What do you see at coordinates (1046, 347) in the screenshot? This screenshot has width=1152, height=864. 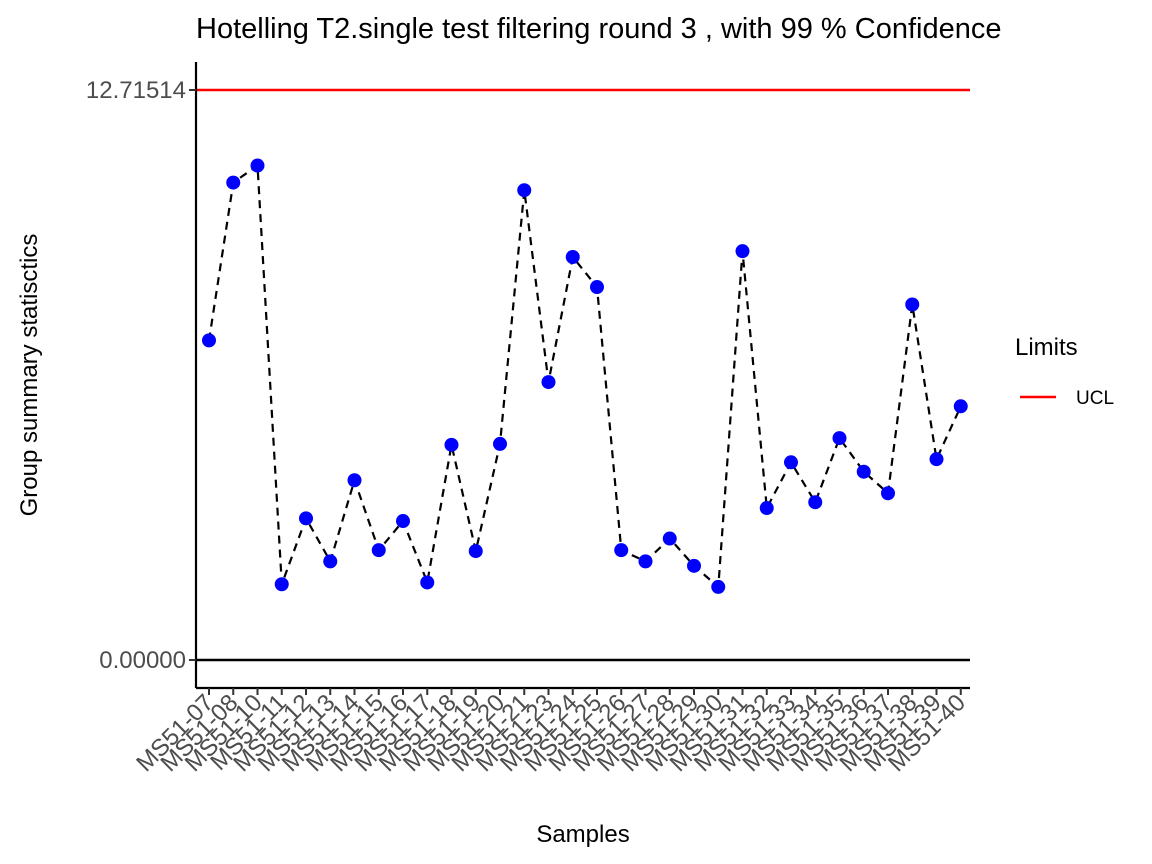 I see `legend-title: Limits` at bounding box center [1046, 347].